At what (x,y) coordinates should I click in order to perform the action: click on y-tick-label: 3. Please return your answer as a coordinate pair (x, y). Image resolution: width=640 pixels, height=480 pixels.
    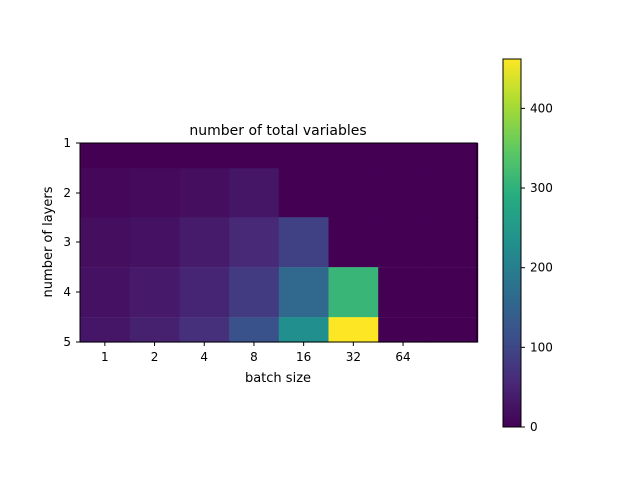
    Looking at the image, I should click on (67, 242).